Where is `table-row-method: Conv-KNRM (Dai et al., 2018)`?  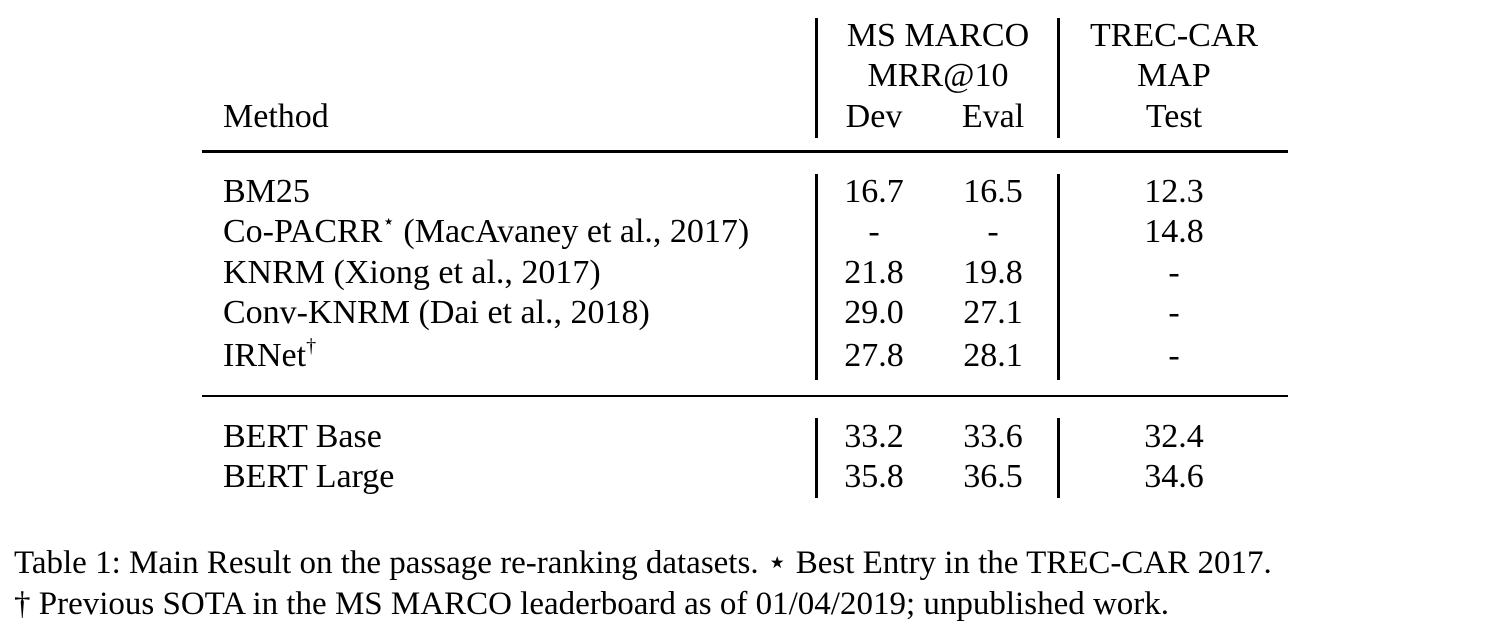
table-row-method: Conv-KNRM (Dai et al., 2018) is located at coordinates (436, 312).